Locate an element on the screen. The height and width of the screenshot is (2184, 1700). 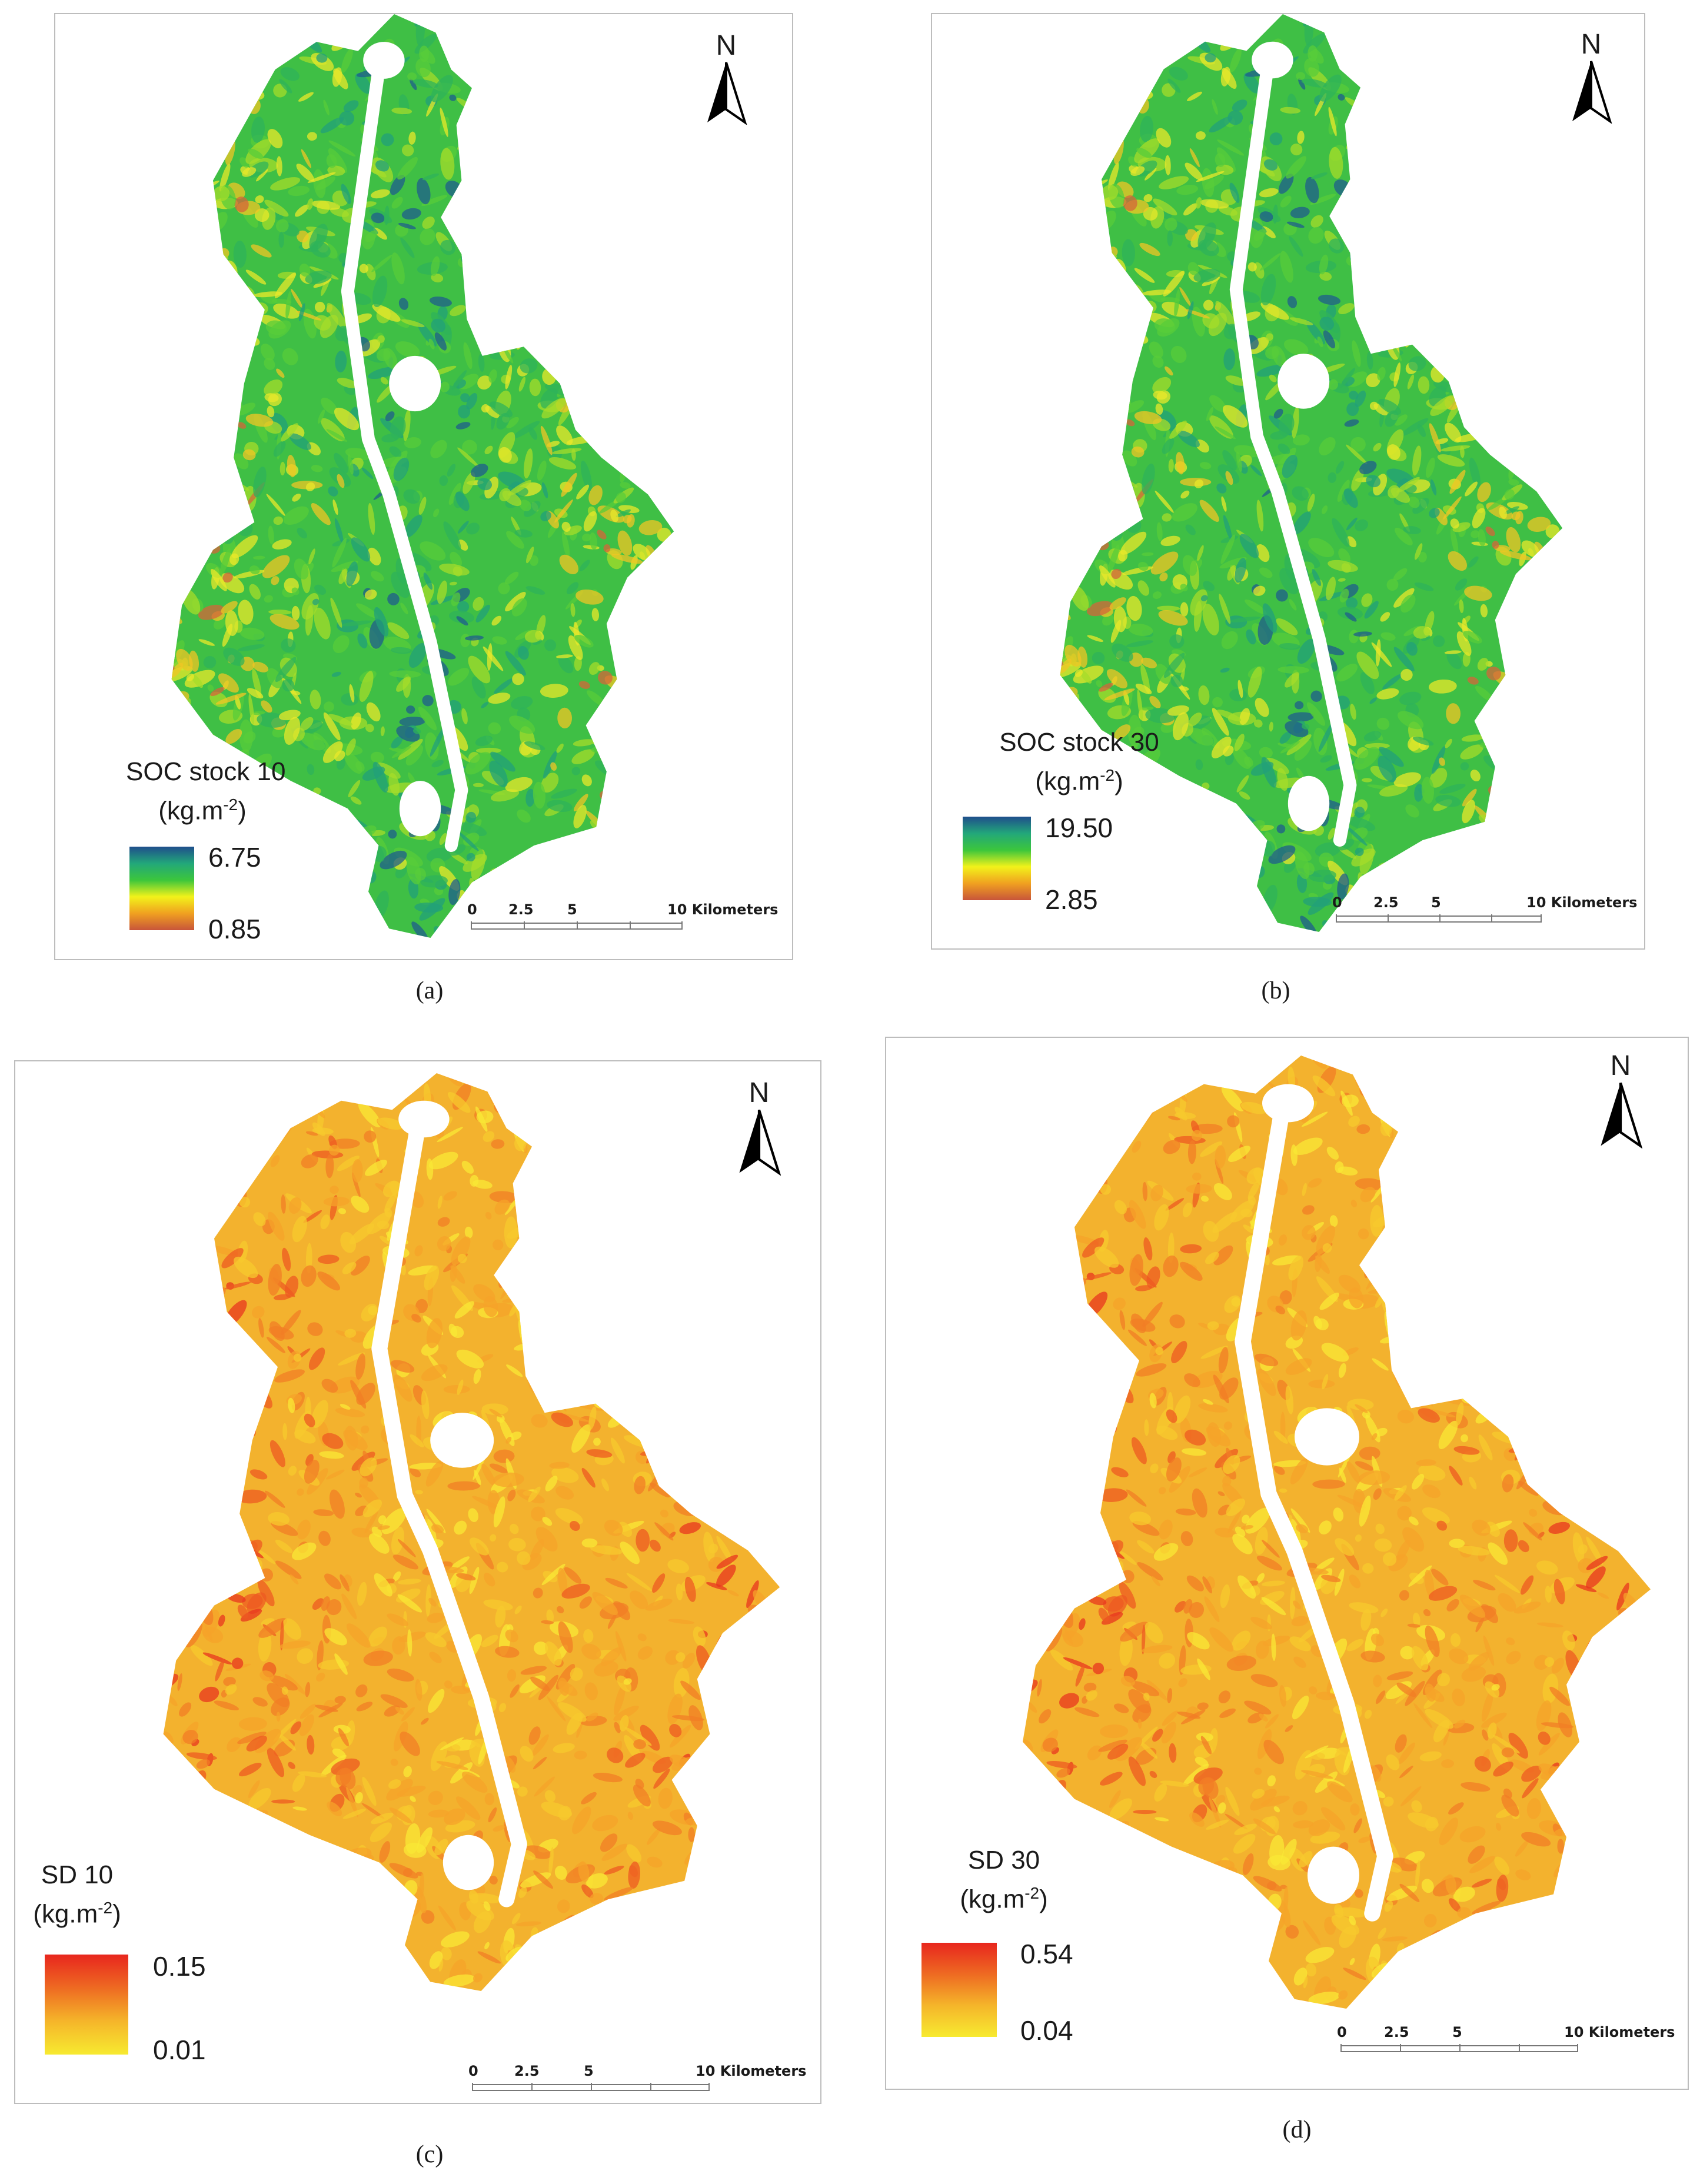
legend-title: SOC stock 30 (kg.m-2) is located at coordinates (1079, 762).